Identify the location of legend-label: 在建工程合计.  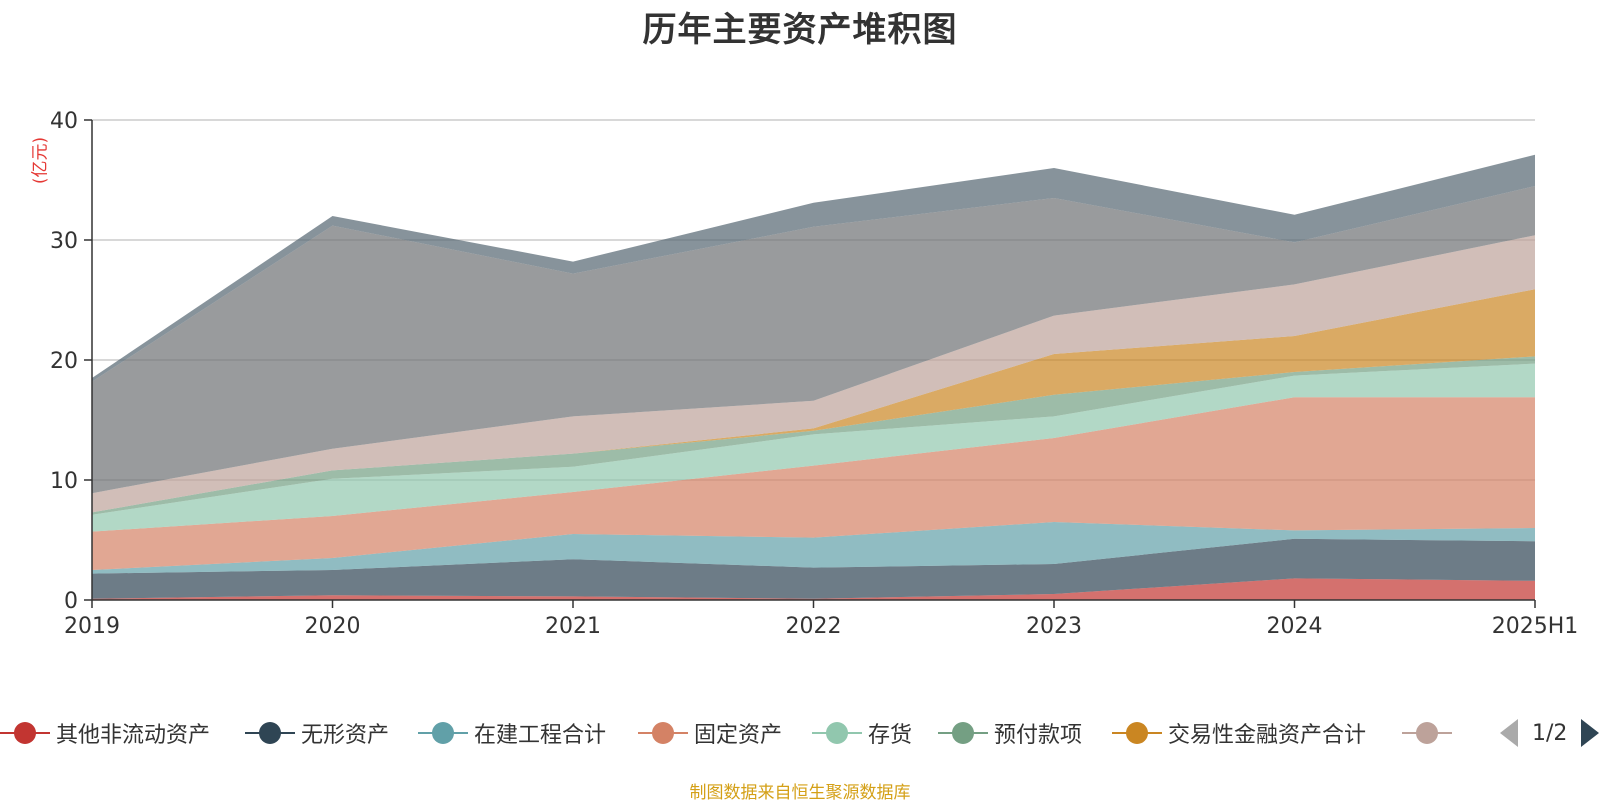
(540, 735).